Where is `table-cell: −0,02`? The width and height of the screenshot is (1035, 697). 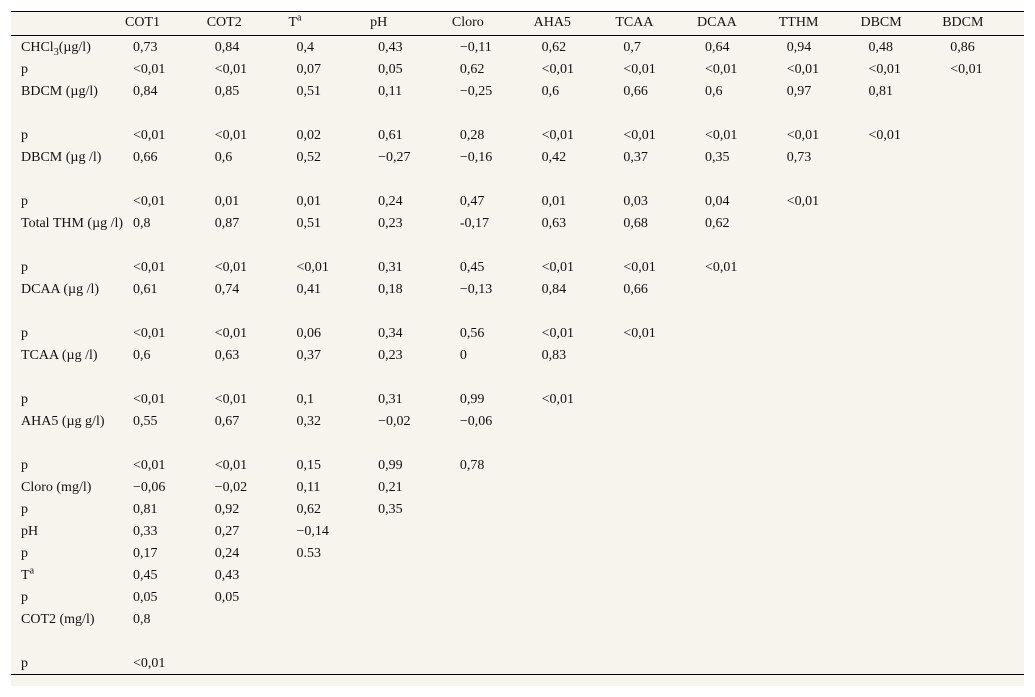
table-cell: −0,02 is located at coordinates (394, 421).